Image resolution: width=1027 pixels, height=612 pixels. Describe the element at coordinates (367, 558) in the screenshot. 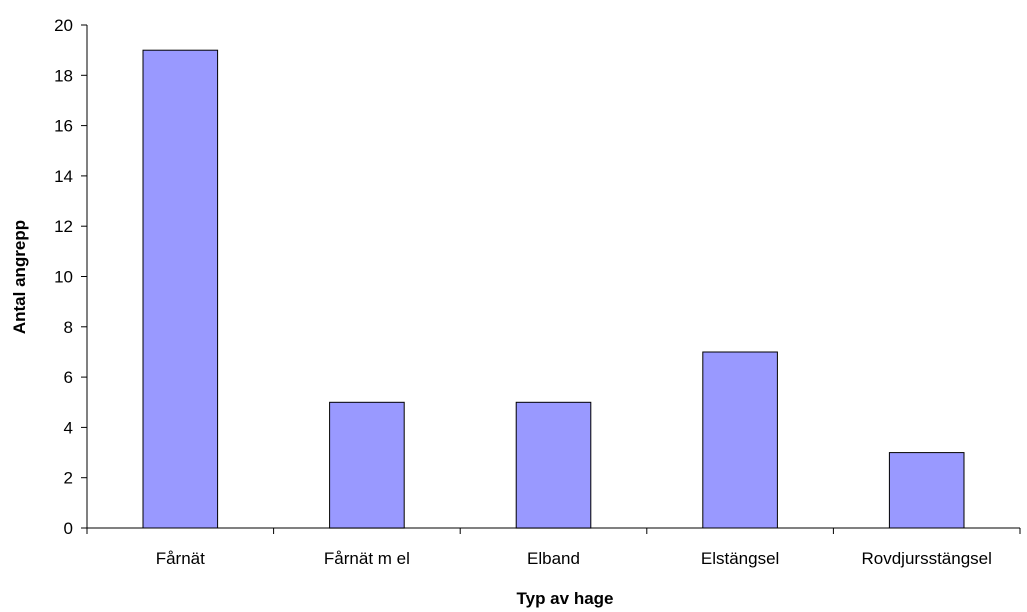

I see `x-tick-label: Fårnät m el` at that location.